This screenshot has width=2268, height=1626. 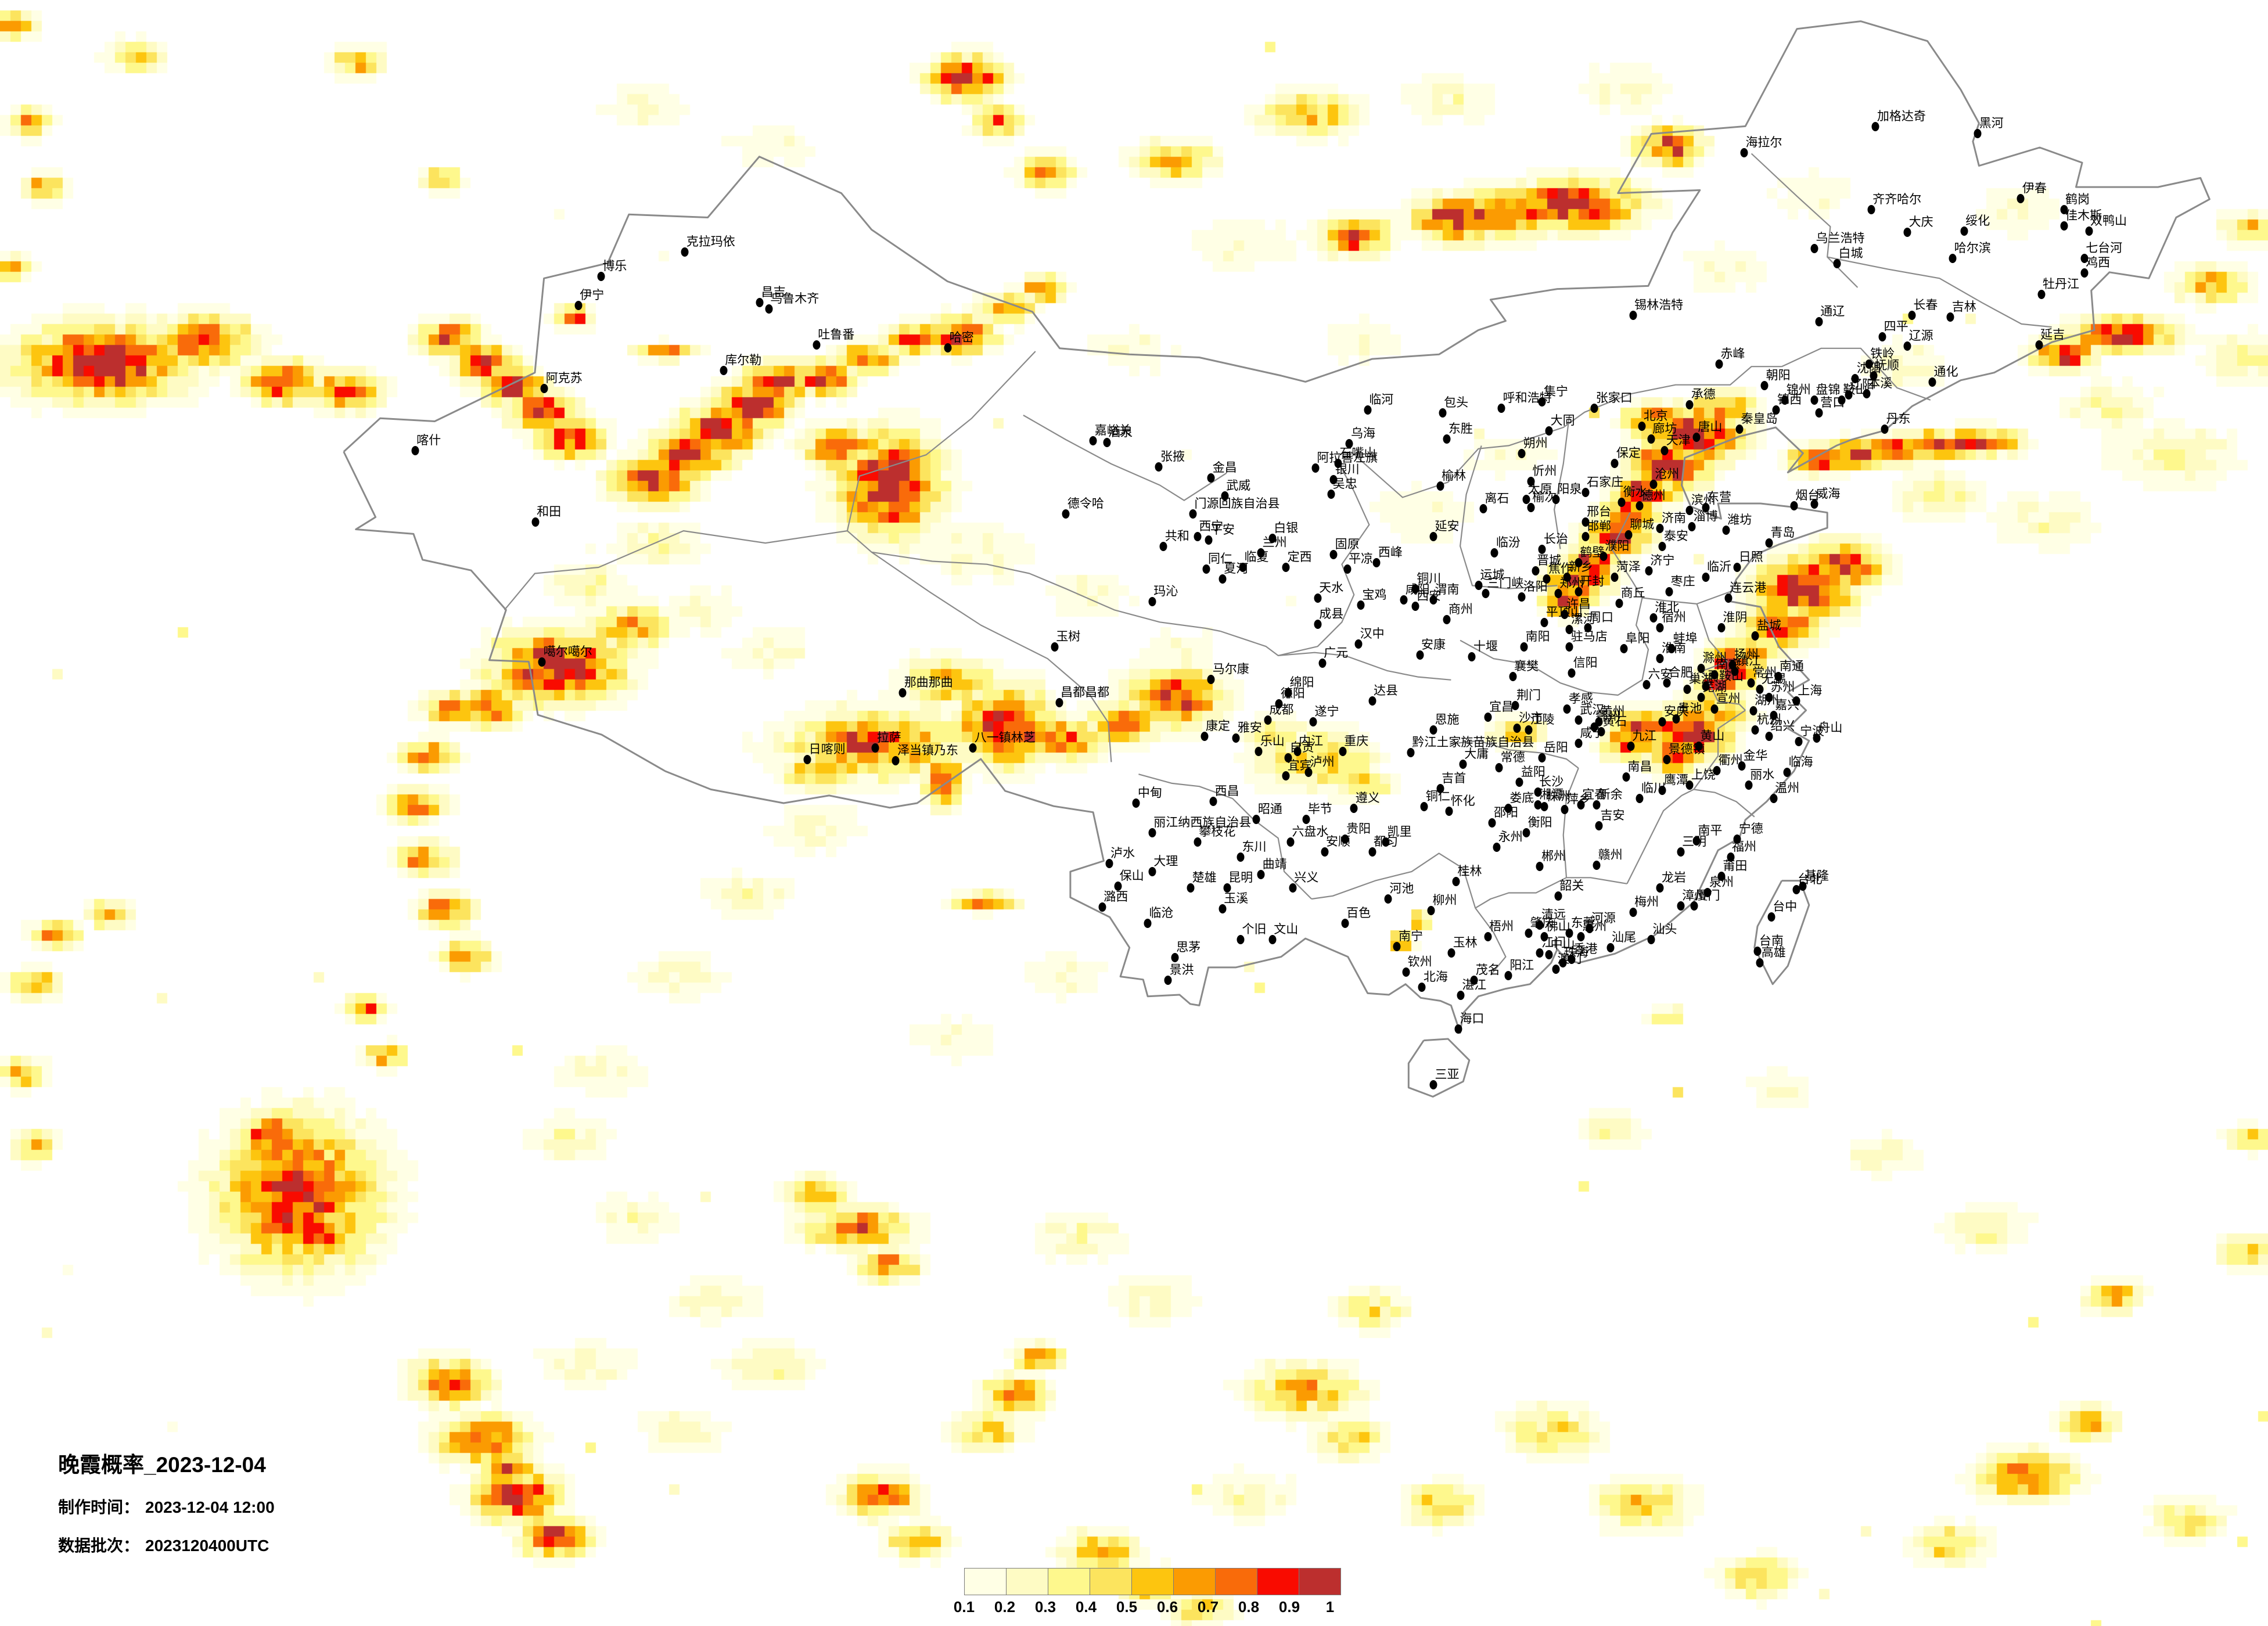 I want to click on city-marker: 德阳, so click(x=1290, y=698).